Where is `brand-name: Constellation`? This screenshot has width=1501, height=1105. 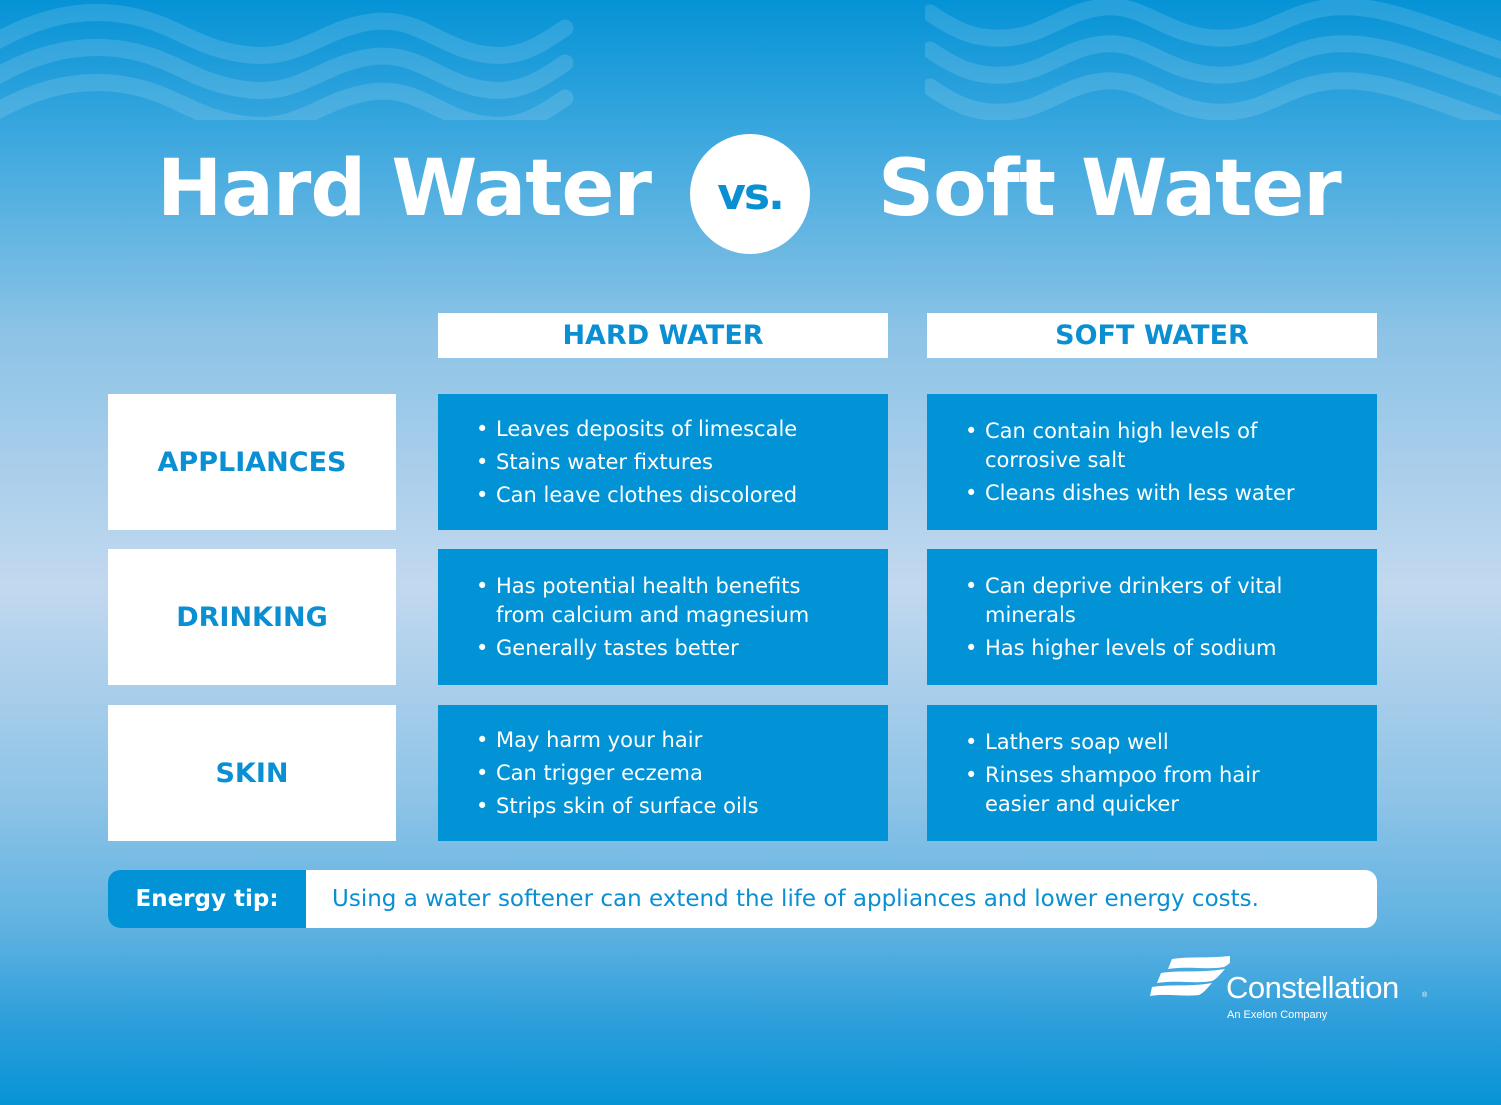 brand-name: Constellation is located at coordinates (1312, 987).